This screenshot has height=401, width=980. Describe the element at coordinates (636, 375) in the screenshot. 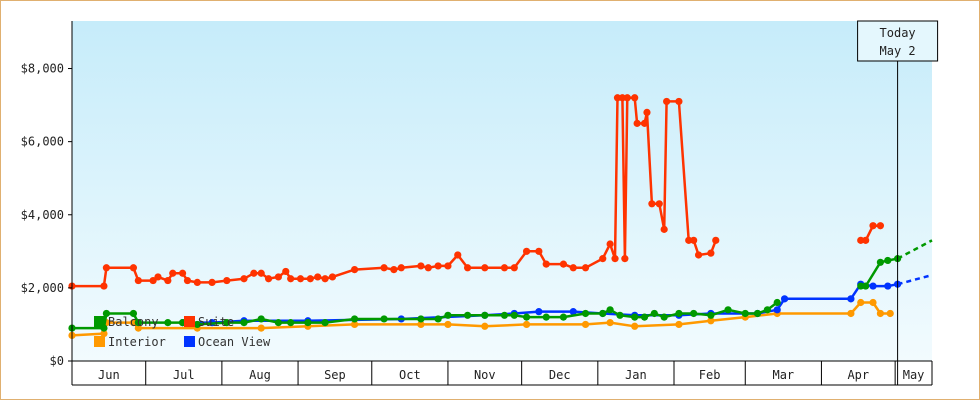

I see `month-label: Jan` at that location.